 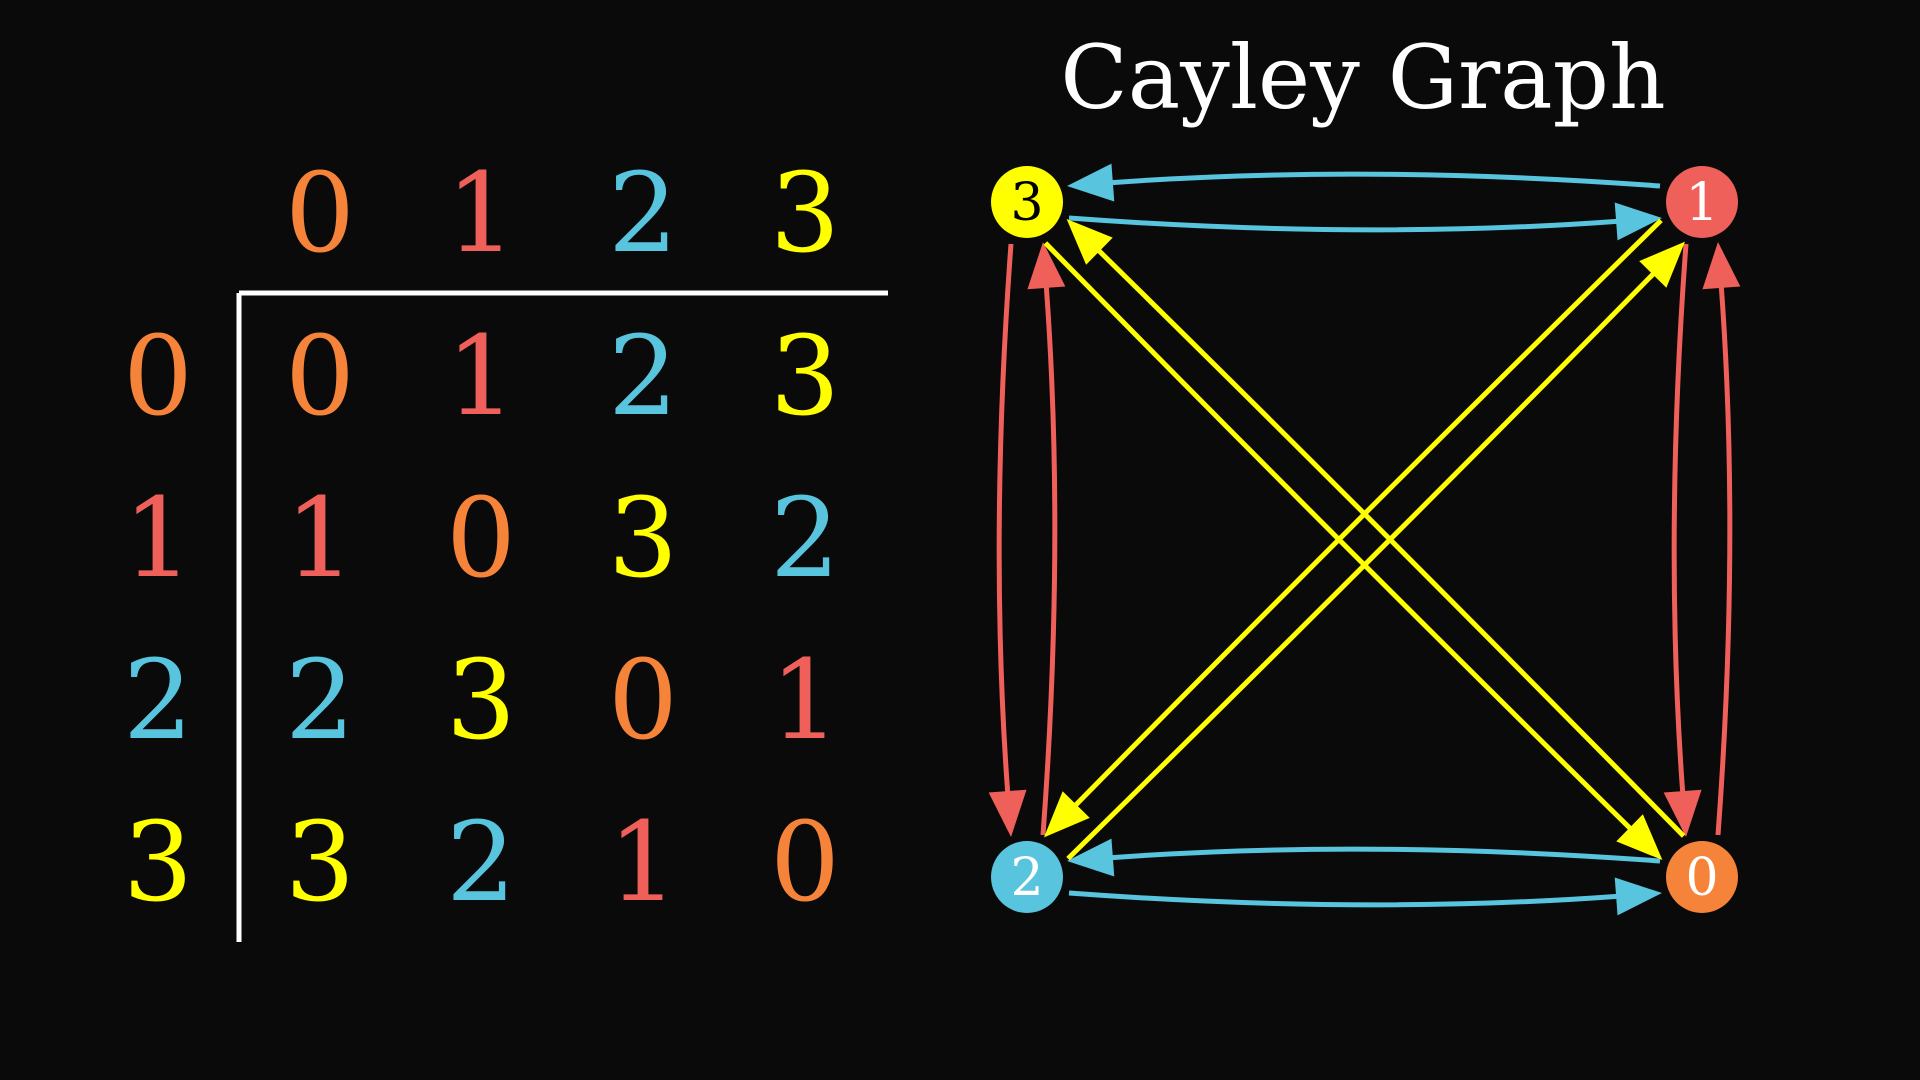 What do you see at coordinates (1362, 77) in the screenshot?
I see `page-title: Cayley Graph` at bounding box center [1362, 77].